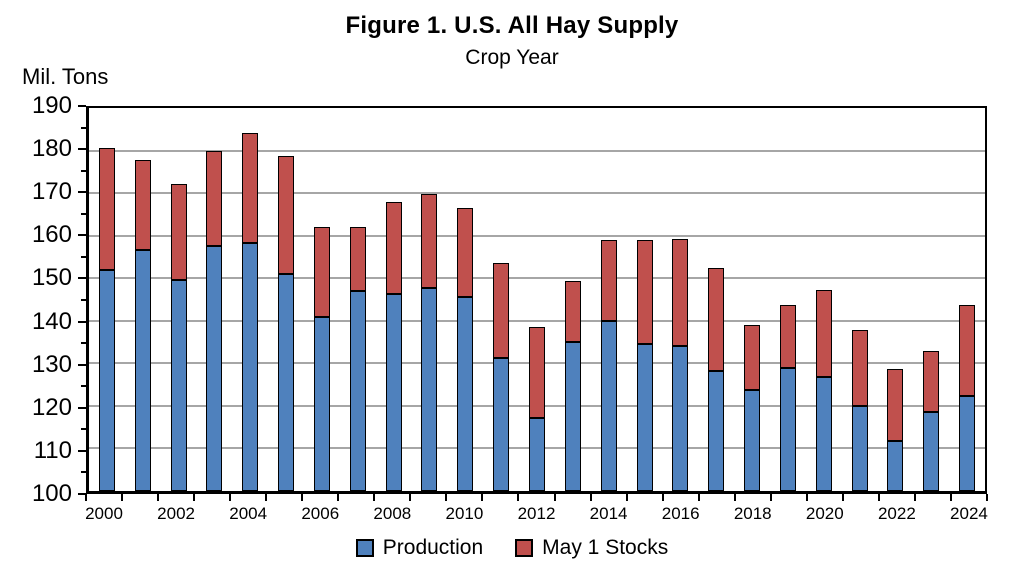 Image resolution: width=1024 pixels, height=576 pixels. What do you see at coordinates (823, 433) in the screenshot?
I see `bar-production-2020` at bounding box center [823, 433].